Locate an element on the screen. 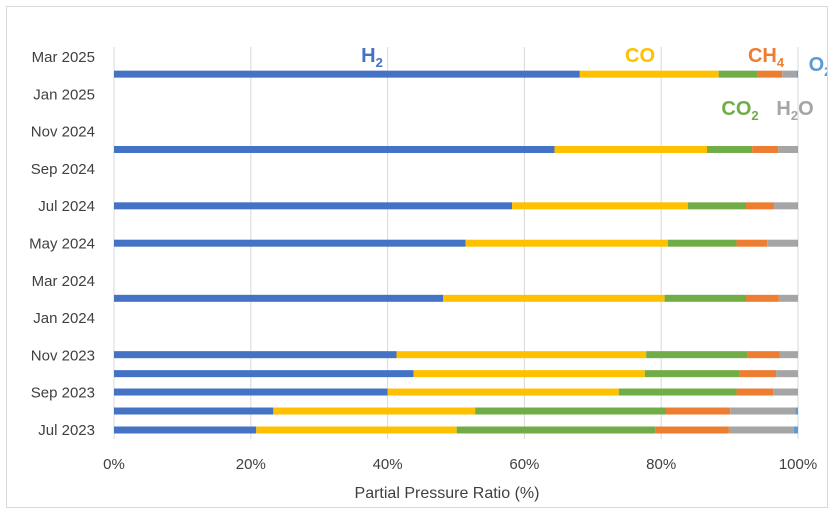 This screenshot has width=833, height=513. x-tick-label: 60% is located at coordinates (524, 464).